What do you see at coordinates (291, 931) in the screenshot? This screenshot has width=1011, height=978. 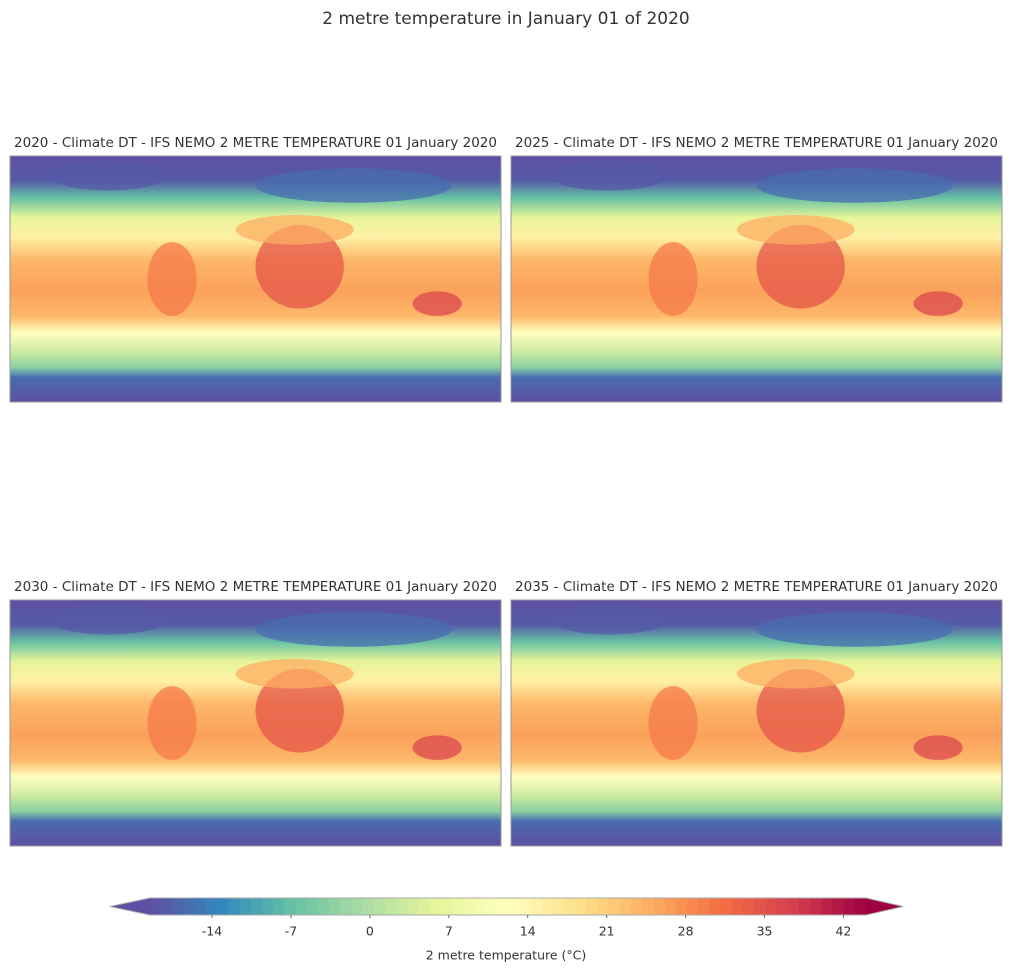 I see `colorbar-tick-label: -7` at bounding box center [291, 931].